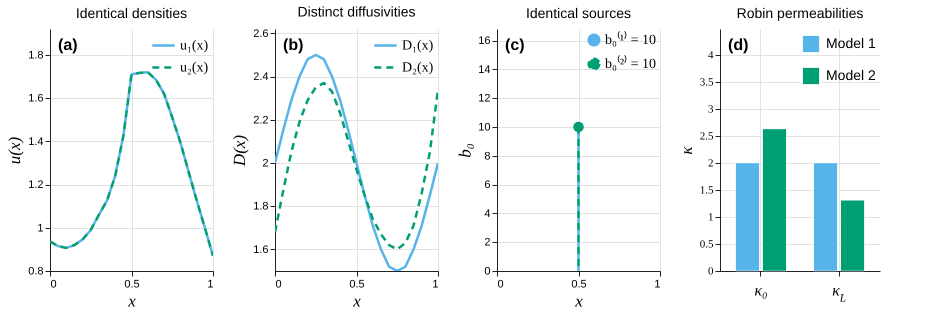 Image resolution: width=949 pixels, height=326 pixels. What do you see at coordinates (293, 45) in the screenshot?
I see `annotation: (b)` at bounding box center [293, 45].